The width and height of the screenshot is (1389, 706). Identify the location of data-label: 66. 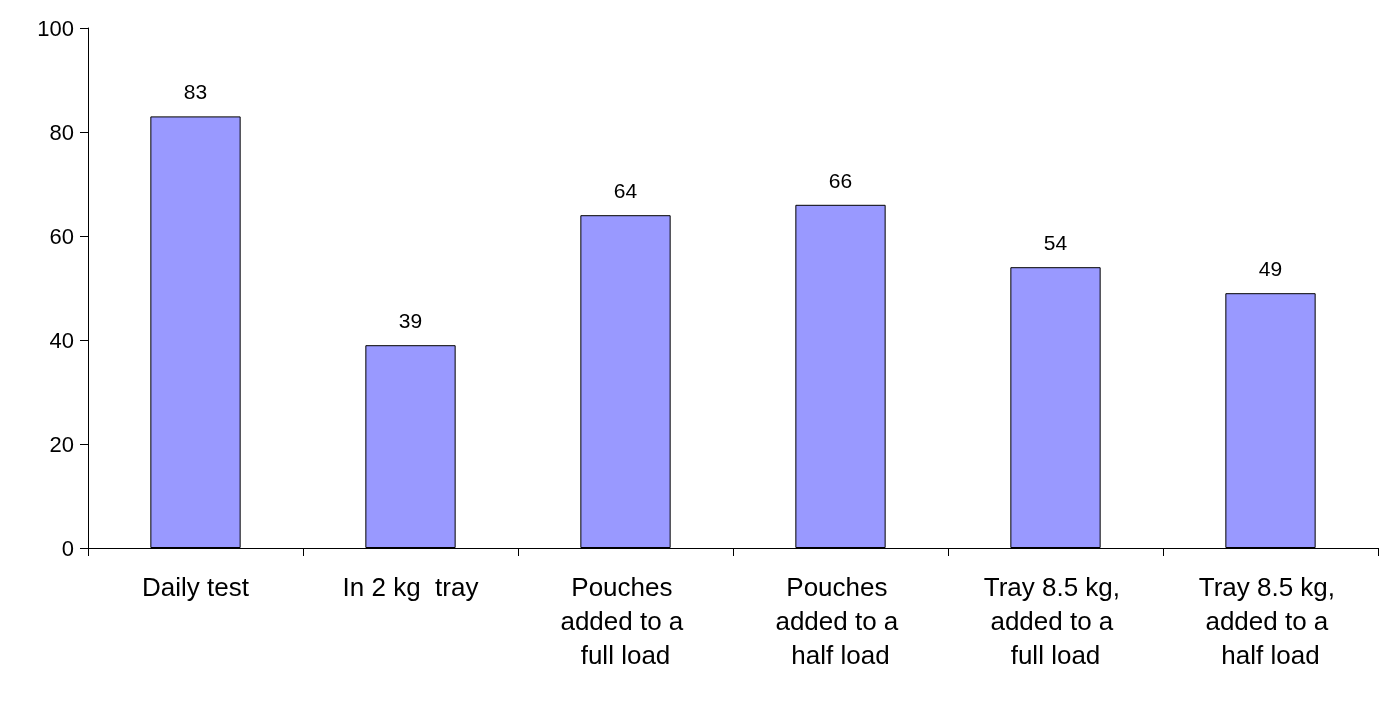
(840, 180).